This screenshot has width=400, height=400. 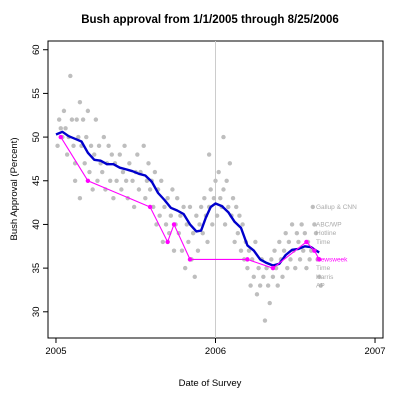 I want to click on y-tick-label: 30, so click(x=36, y=312).